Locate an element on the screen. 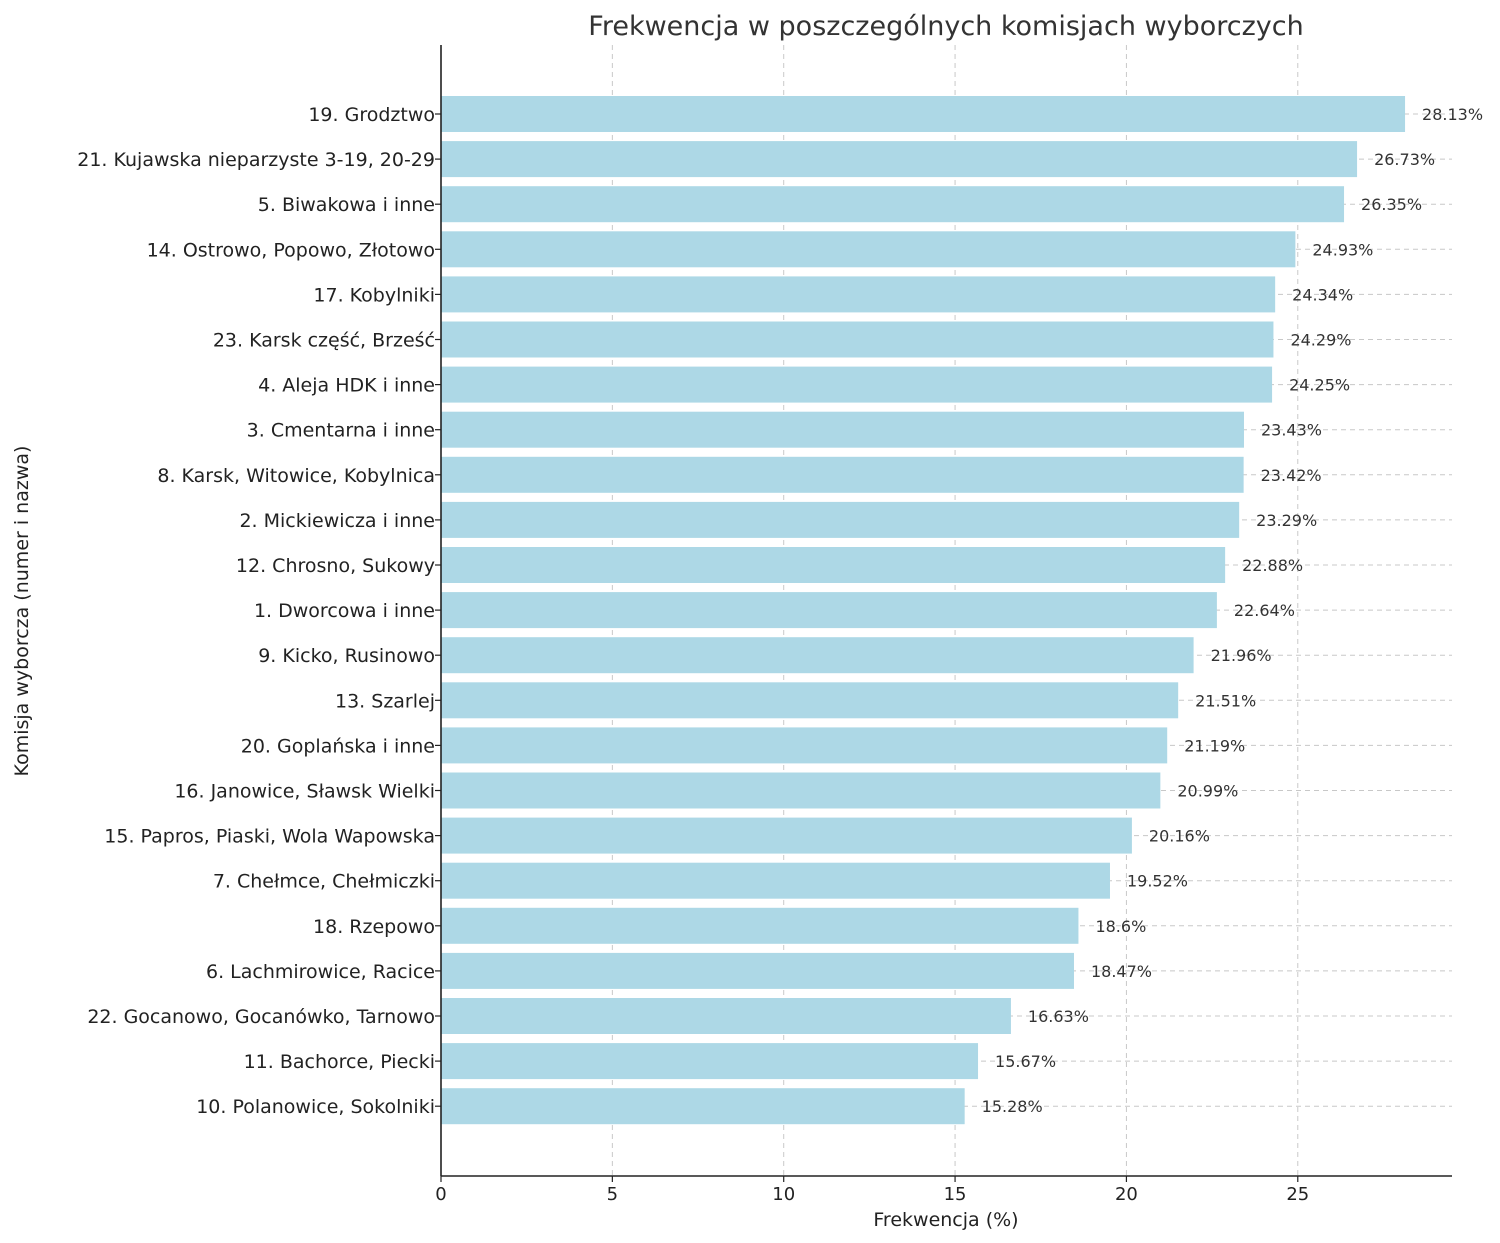 This screenshot has height=1243, width=1500. x-tick-label: 5 is located at coordinates (612, 1194).